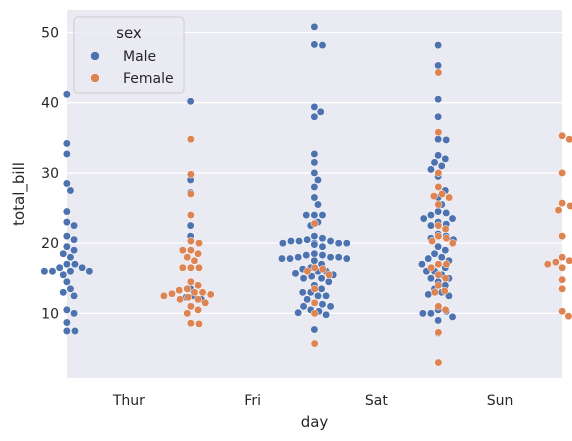  I want to click on legend-title: sex, so click(129, 33).